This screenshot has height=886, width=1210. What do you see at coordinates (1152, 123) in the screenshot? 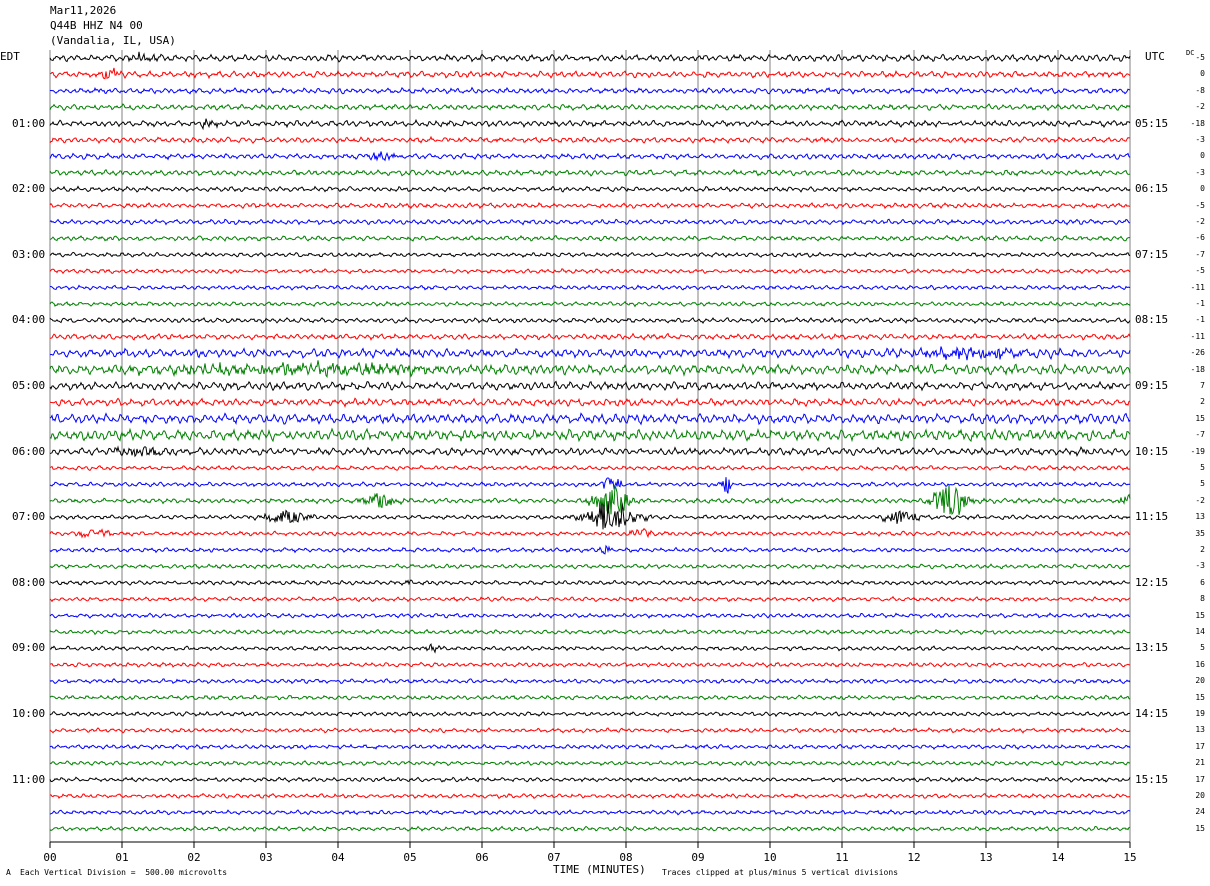
I see `right-time-label: 05:15` at bounding box center [1152, 123].